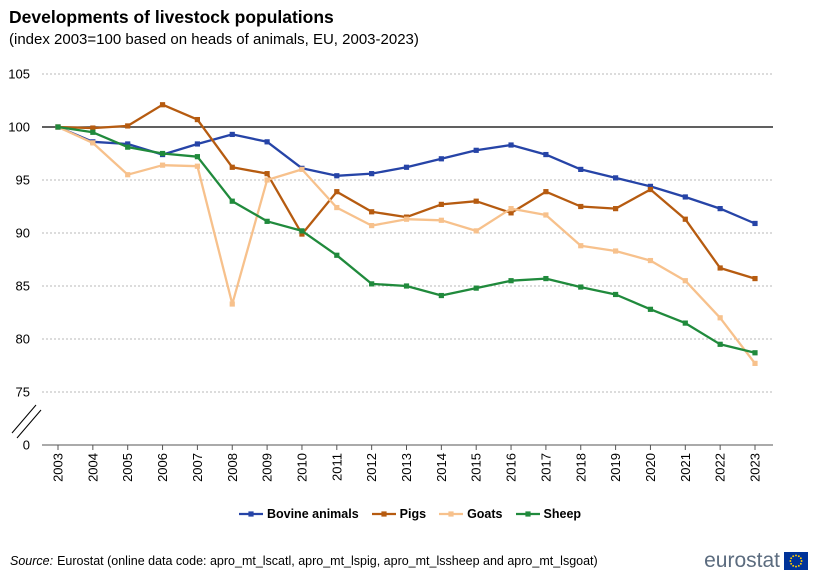 The width and height of the screenshot is (820, 575). Describe the element at coordinates (23, 233) in the screenshot. I see `y-tick-label: 90` at that location.